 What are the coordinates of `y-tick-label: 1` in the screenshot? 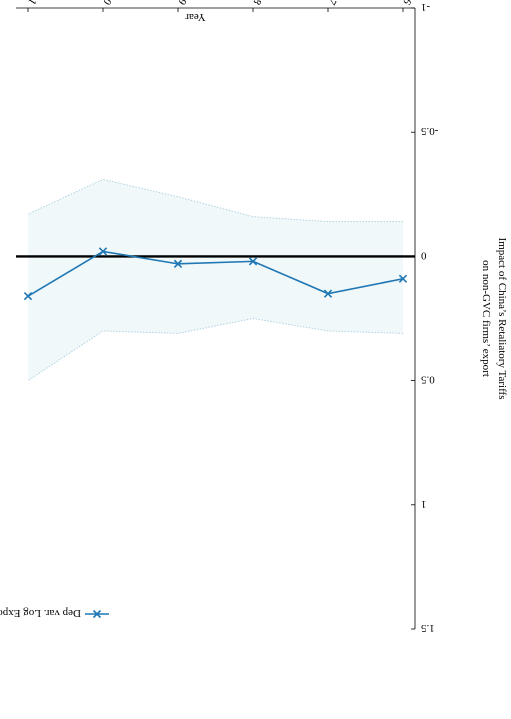 It's located at (424, 504).